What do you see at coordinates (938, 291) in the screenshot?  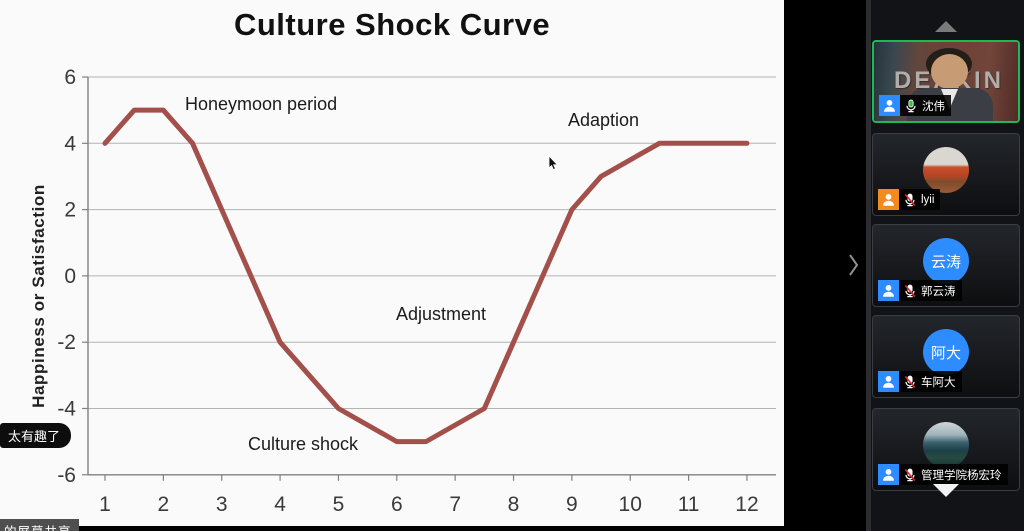 I see `participant-name: 郭云涛` at bounding box center [938, 291].